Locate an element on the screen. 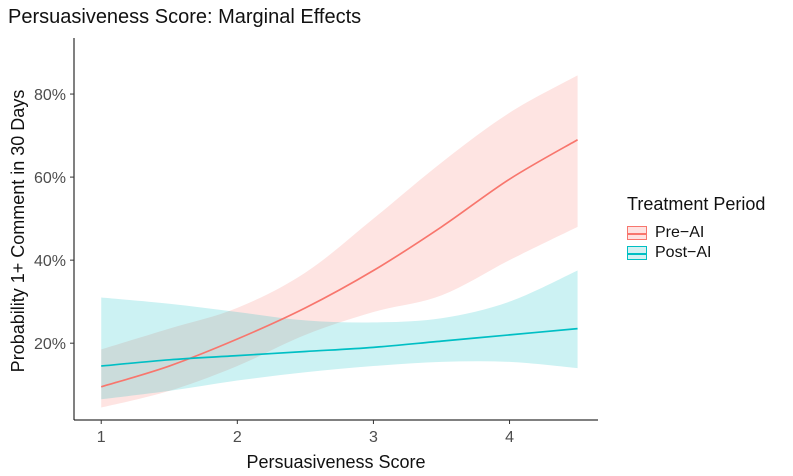 The width and height of the screenshot is (793, 476). legend-title: Treatment Period is located at coordinates (696, 204).